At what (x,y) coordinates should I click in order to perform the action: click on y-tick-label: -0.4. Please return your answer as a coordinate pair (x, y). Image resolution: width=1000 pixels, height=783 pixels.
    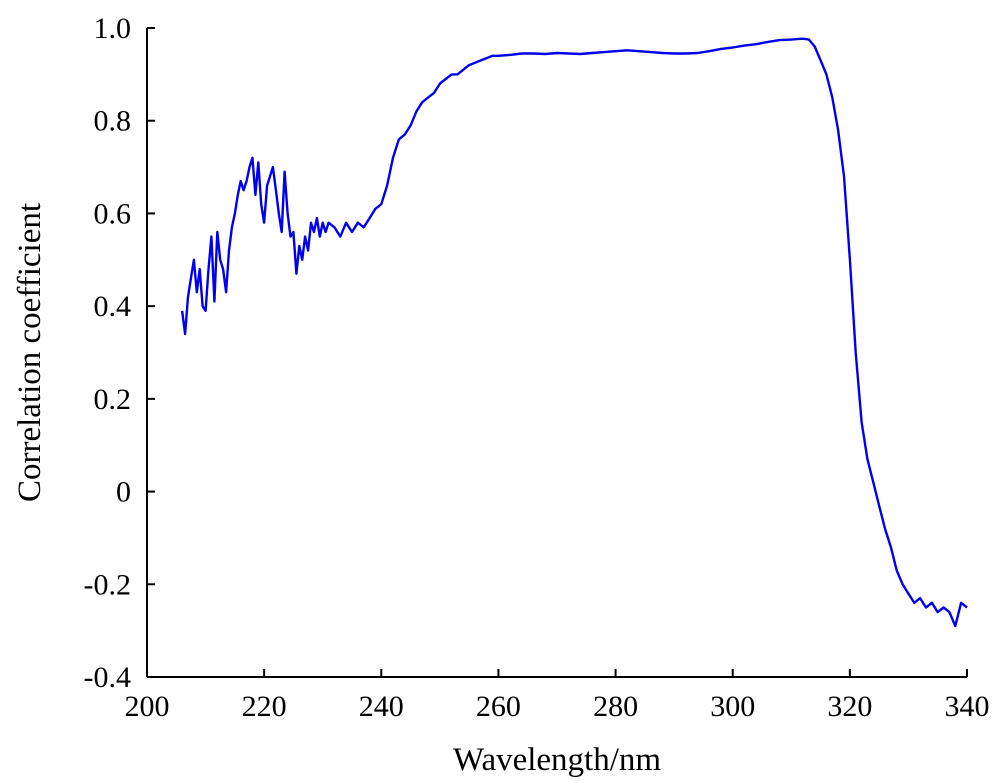
    Looking at the image, I should click on (108, 677).